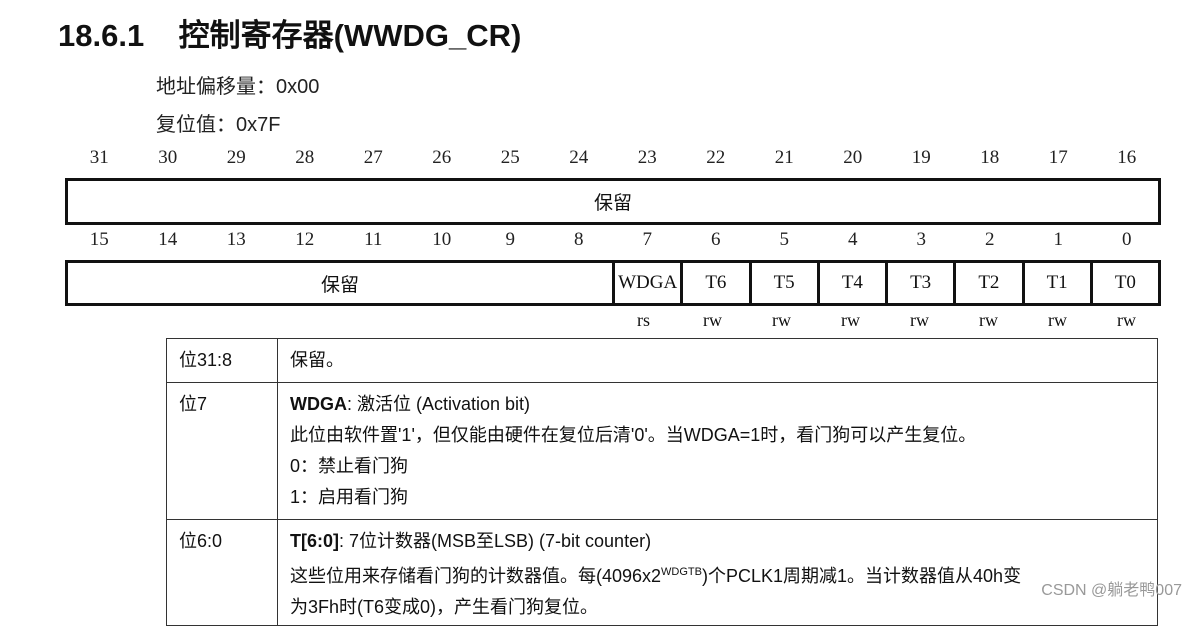 The image size is (1196, 626). What do you see at coordinates (305, 157) in the screenshot?
I see `bit-number: 28` at bounding box center [305, 157].